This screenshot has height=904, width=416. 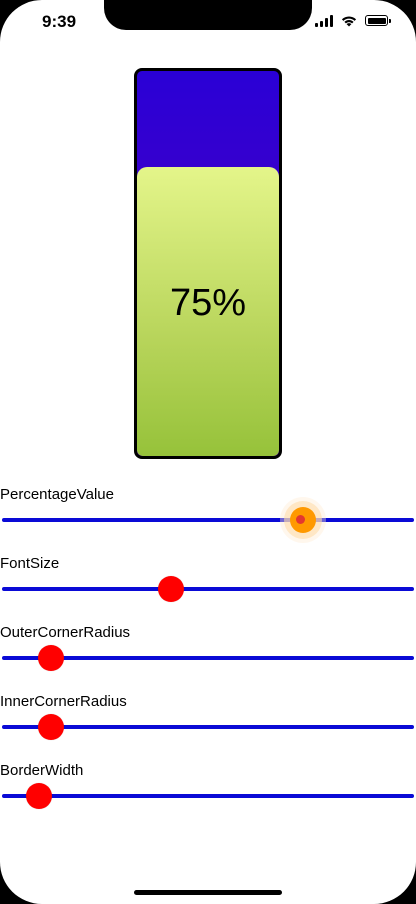 I want to click on font-size-label: FontSize, so click(x=30, y=563).